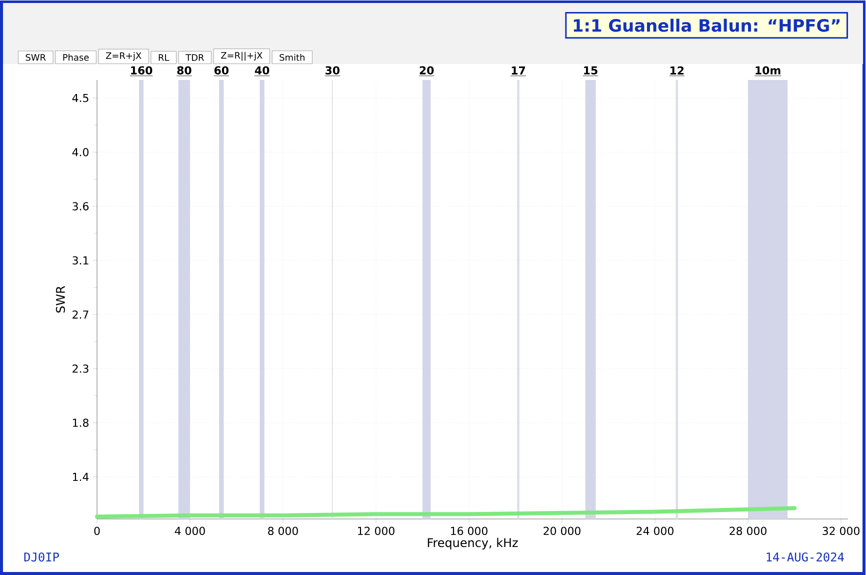 The image size is (866, 575). Describe the element at coordinates (195, 57) in the screenshot. I see `text: TDR` at that location.